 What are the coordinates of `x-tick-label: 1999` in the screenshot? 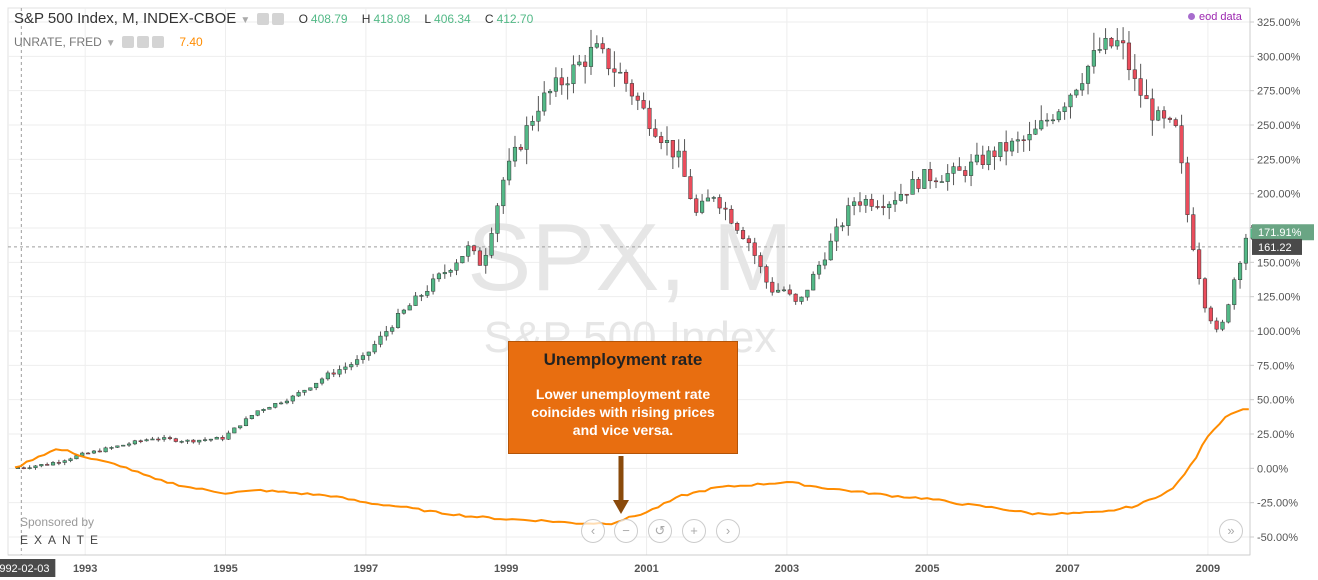 It's located at (506, 569).